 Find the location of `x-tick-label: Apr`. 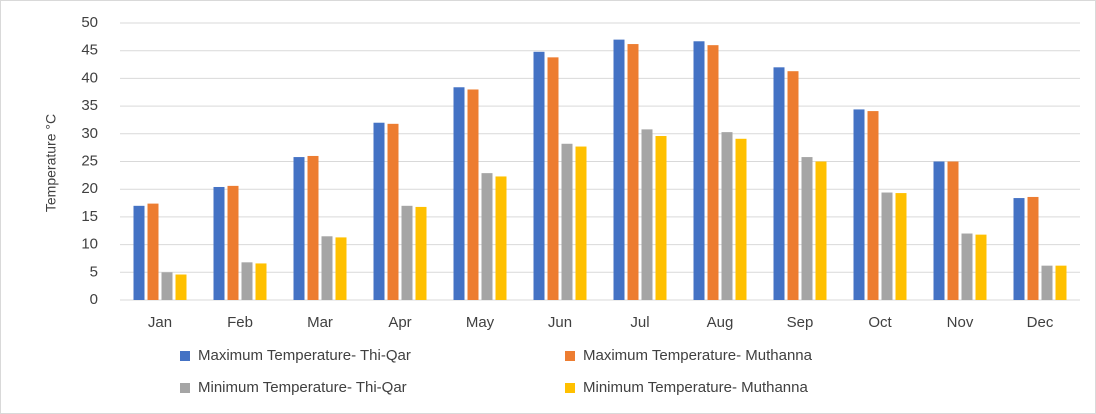

x-tick-label: Apr is located at coordinates (399, 322).